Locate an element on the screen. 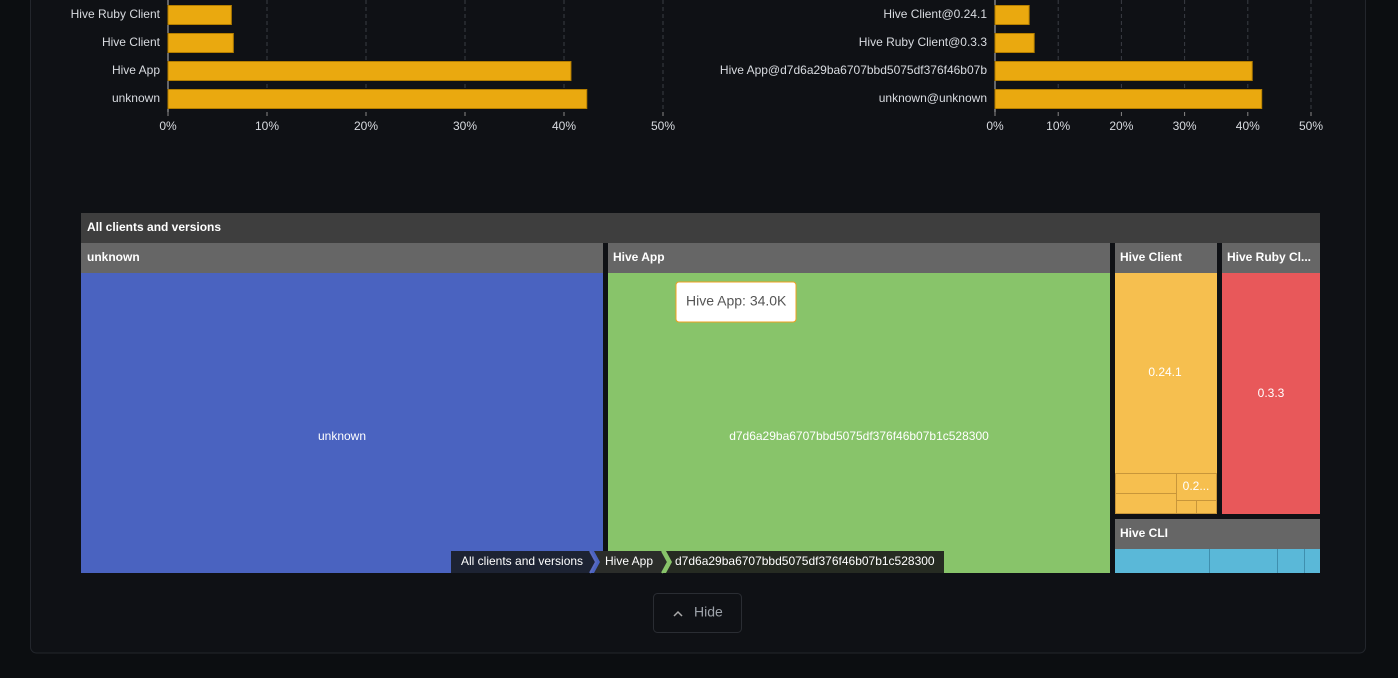  treemap-title: All clients and versions is located at coordinates (154, 227).